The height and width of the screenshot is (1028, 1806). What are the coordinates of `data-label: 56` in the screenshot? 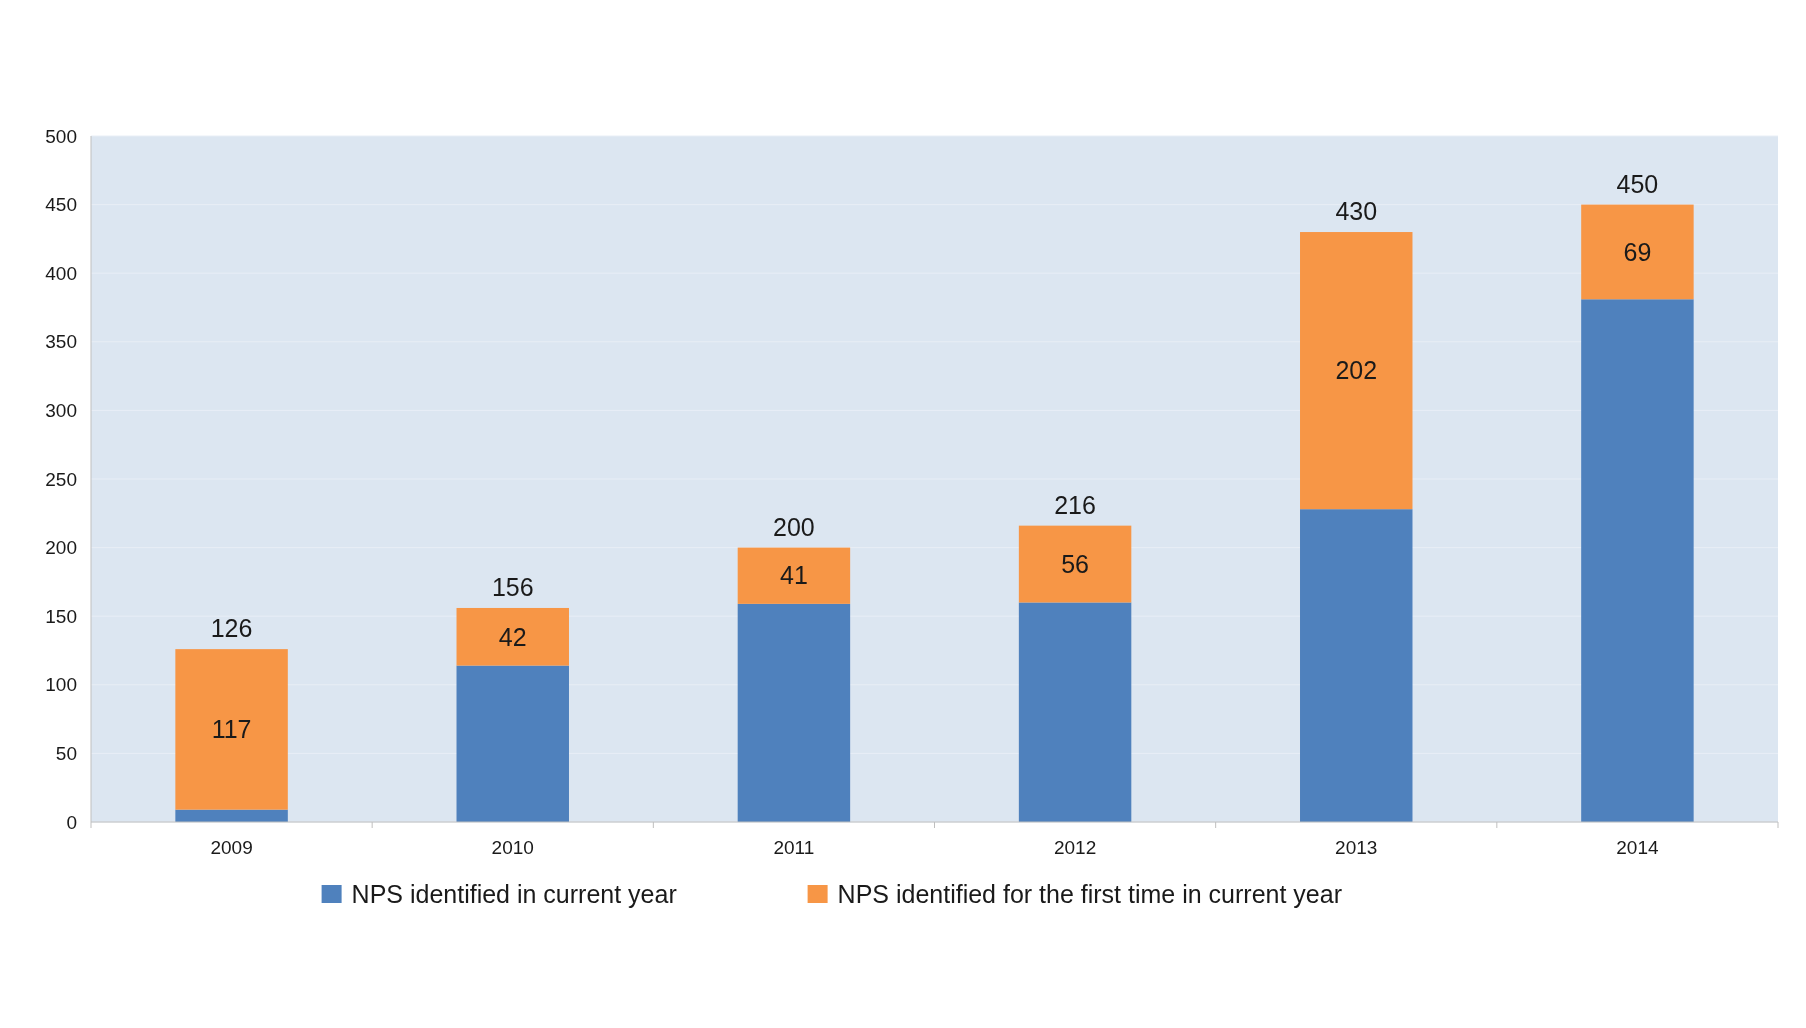 It's located at (1075, 563).